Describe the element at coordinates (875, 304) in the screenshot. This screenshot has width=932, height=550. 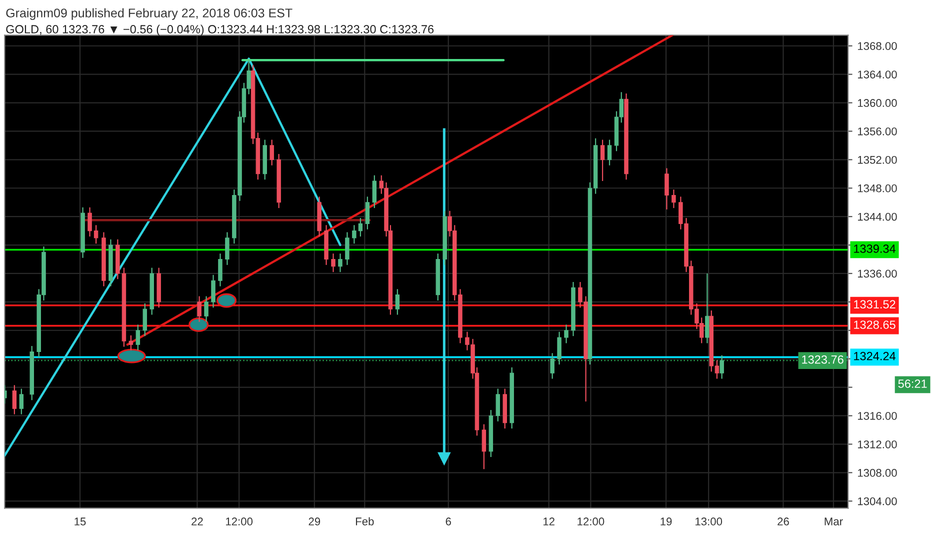
I see `ref-line-label: 1331.52` at that location.